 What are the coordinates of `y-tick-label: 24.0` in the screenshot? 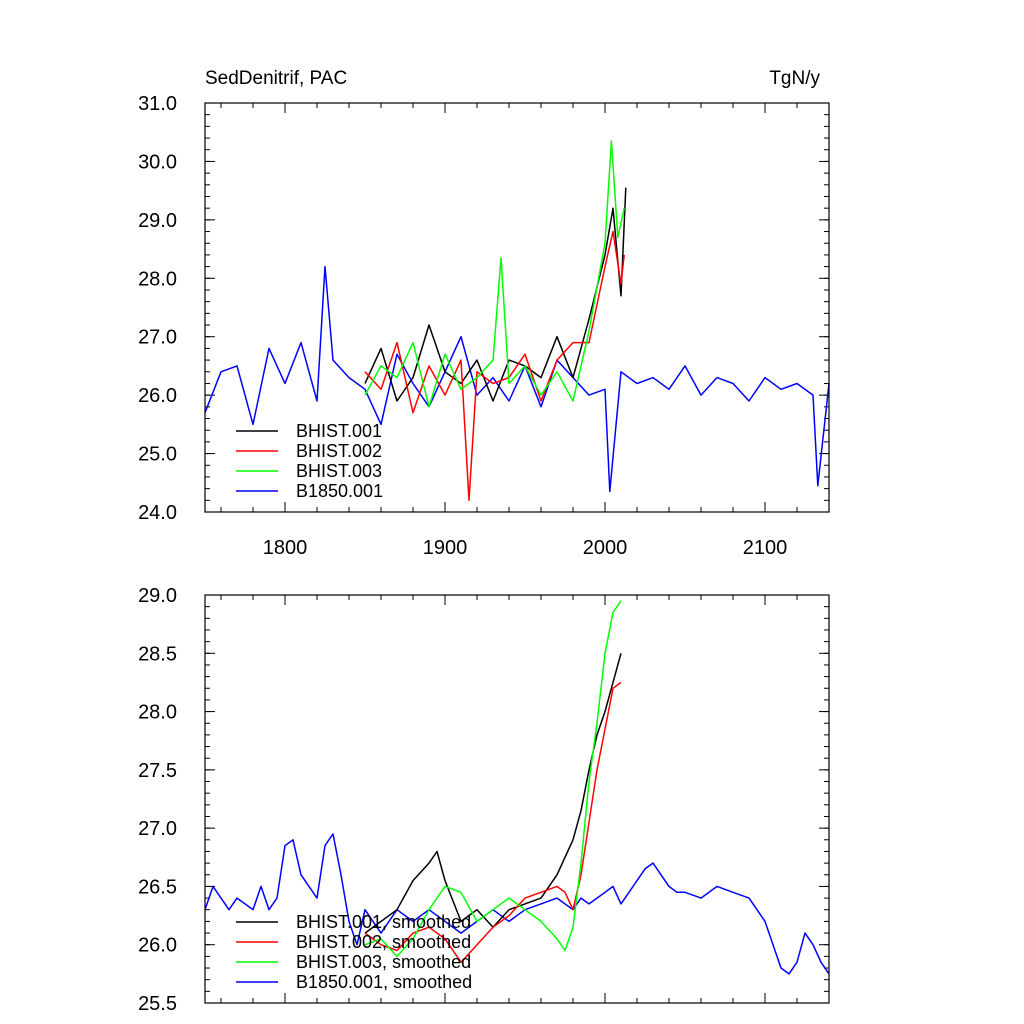 It's located at (157, 513).